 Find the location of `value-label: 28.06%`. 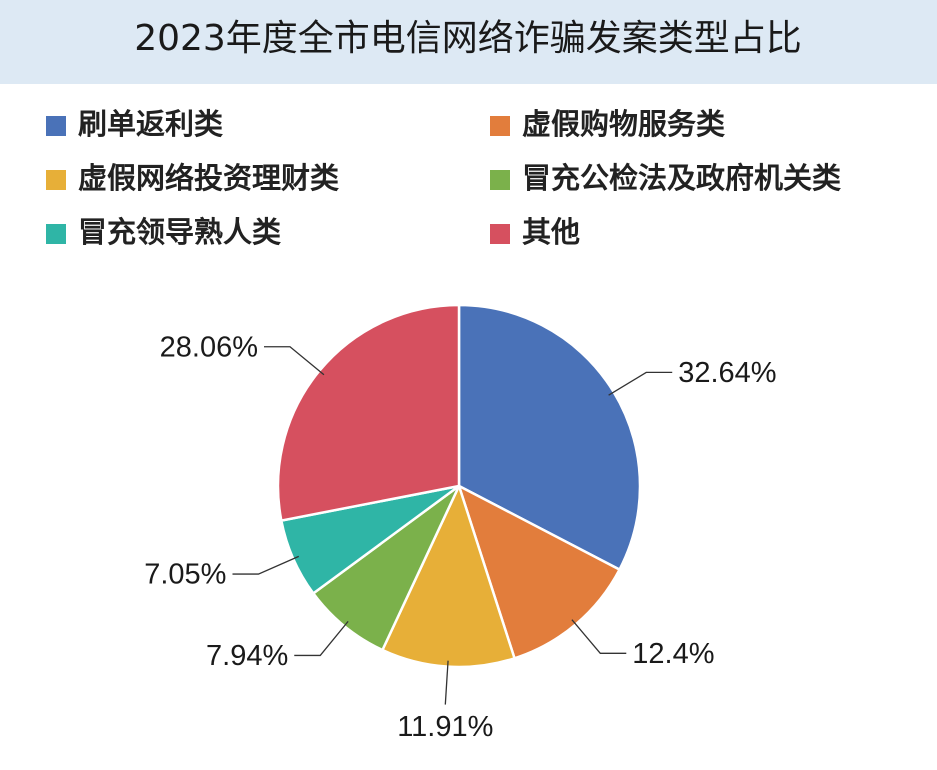

value-label: 28.06% is located at coordinates (209, 347).